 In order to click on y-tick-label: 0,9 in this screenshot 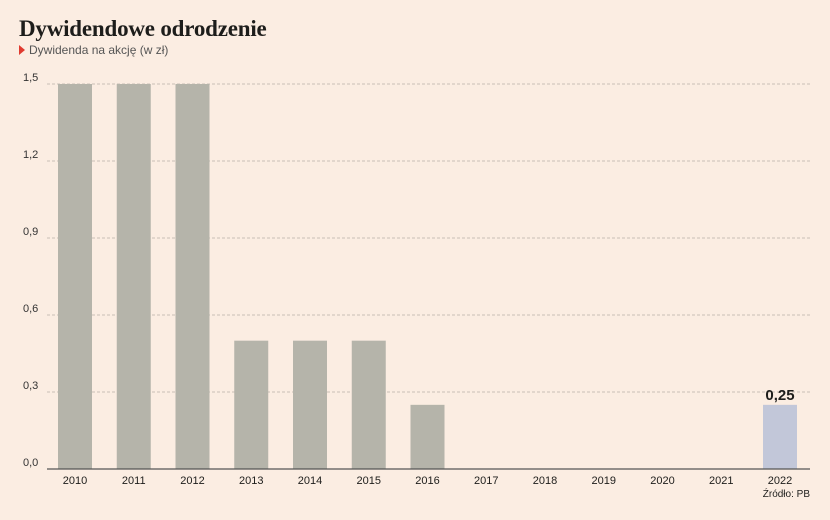, I will do `click(30, 232)`.